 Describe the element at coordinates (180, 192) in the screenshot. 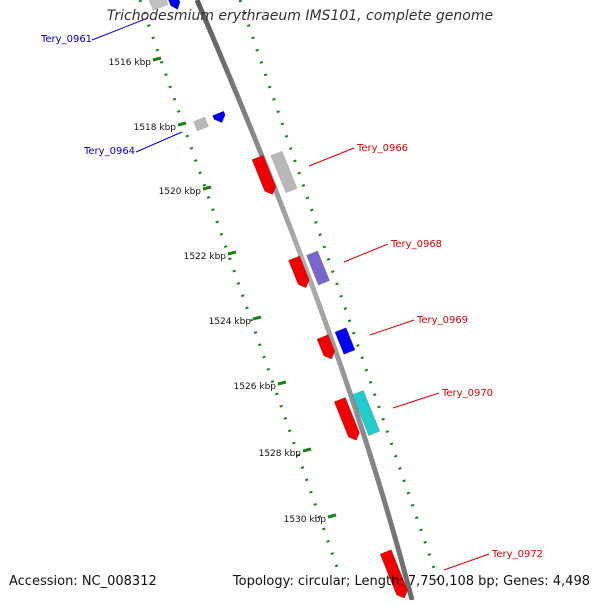

I see `tick-label: 1520 kbp` at that location.